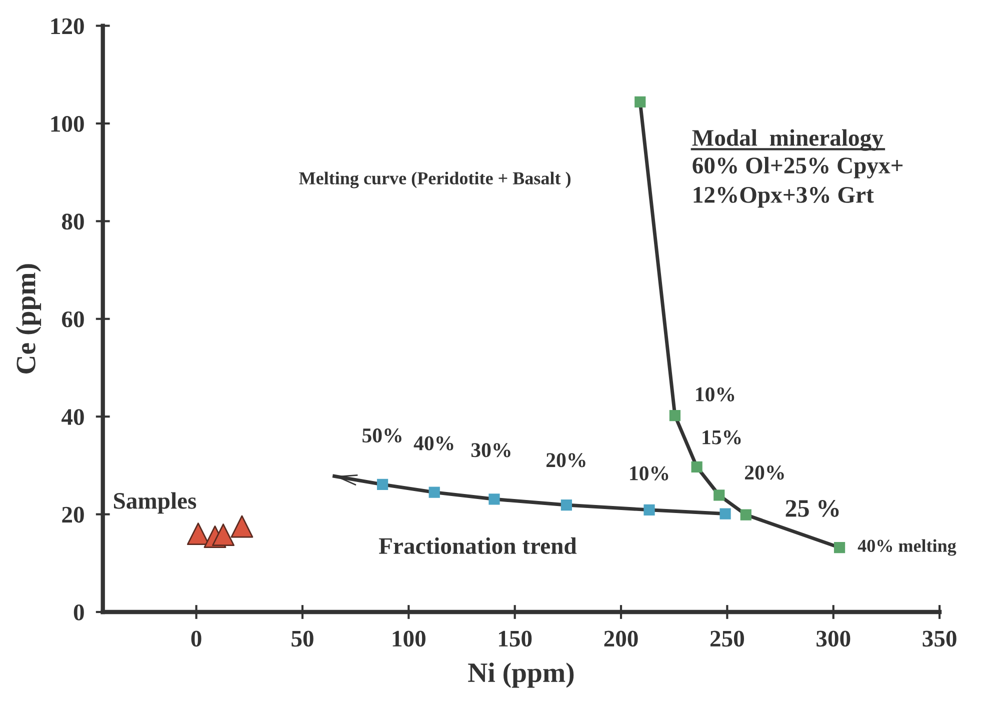 The height and width of the screenshot is (708, 989). Describe the element at coordinates (73, 514) in the screenshot. I see `y-tick-label: 20` at that location.